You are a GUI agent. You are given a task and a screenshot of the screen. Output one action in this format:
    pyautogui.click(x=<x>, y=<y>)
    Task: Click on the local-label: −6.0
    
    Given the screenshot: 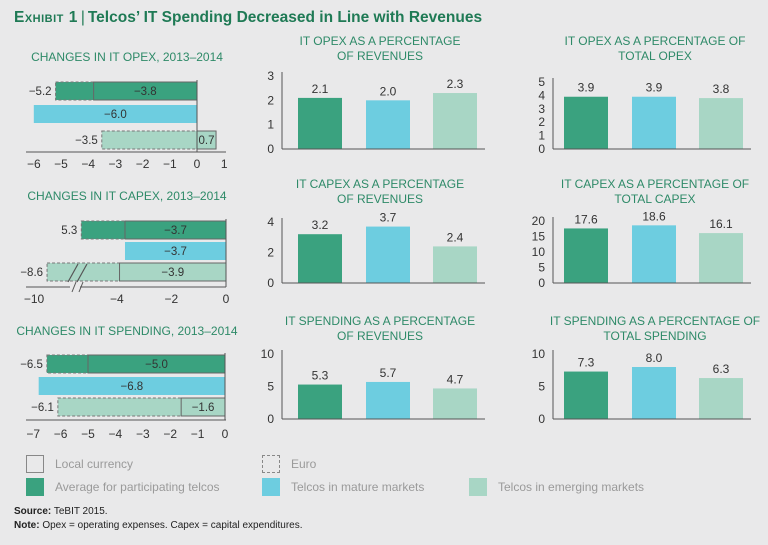 What is the action you would take?
    pyautogui.click(x=115, y=115)
    